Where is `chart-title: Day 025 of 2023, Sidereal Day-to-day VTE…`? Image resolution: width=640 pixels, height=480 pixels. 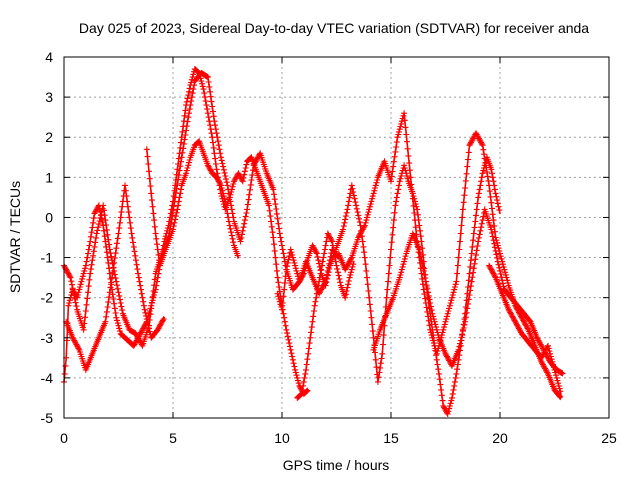 chart-title: Day 025 of 2023, Sidereal Day-to-day VTE… is located at coordinates (334, 28).